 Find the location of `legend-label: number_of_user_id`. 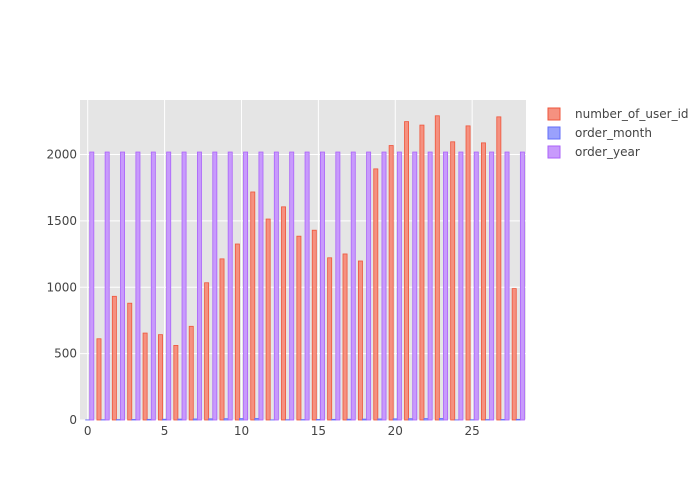

legend-label: number_of_user_id is located at coordinates (632, 114).